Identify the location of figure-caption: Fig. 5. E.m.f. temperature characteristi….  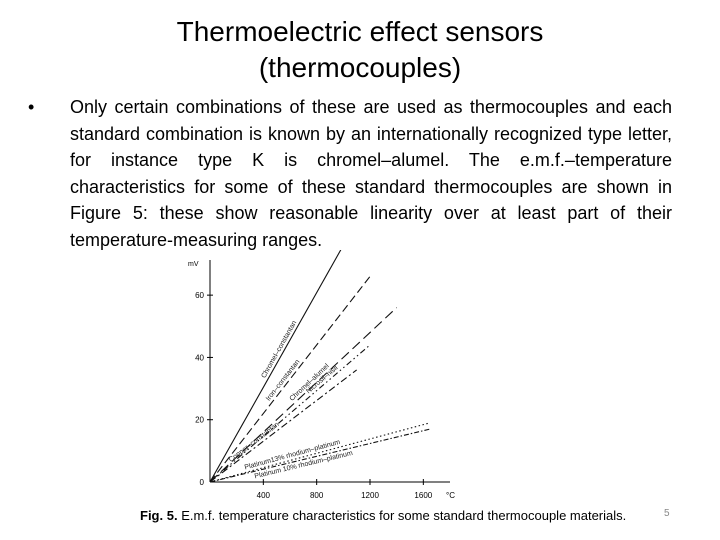
(425, 516).